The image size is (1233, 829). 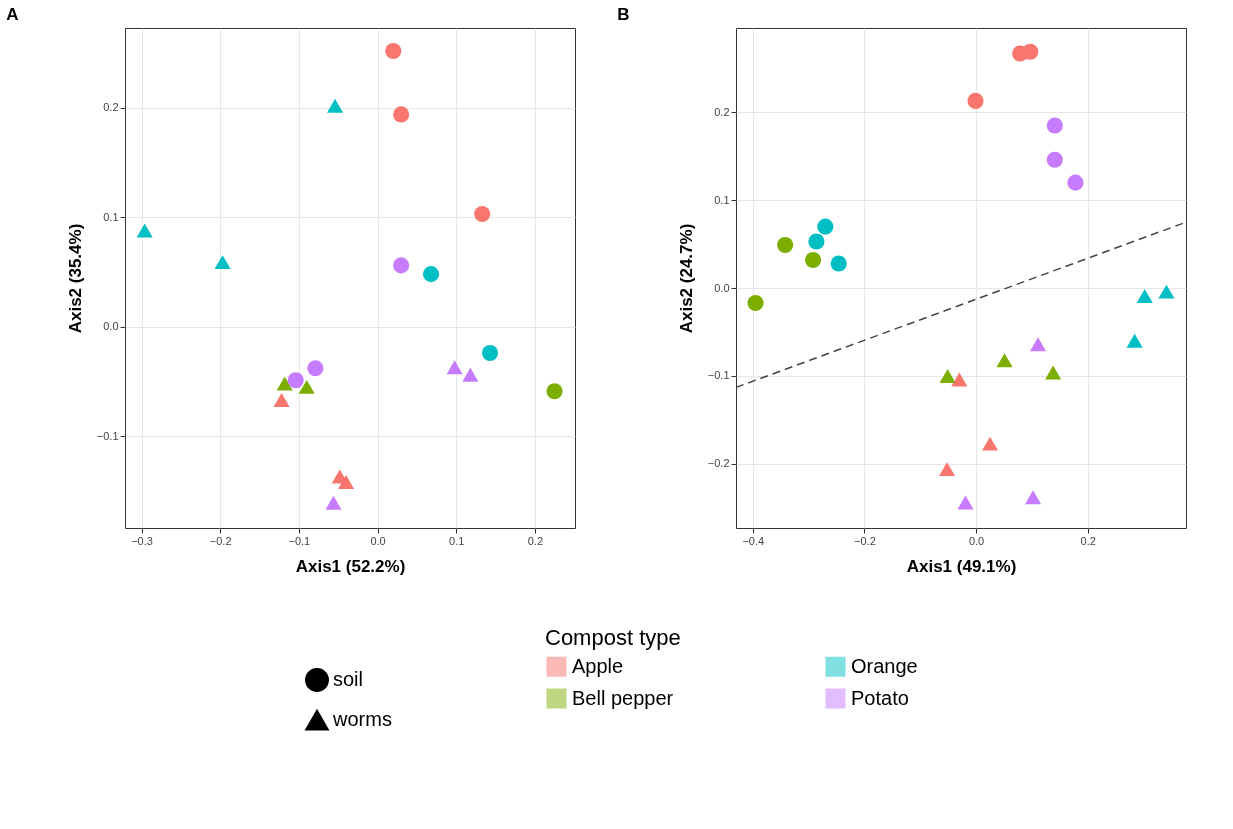 I want to click on legend-label: Potato, so click(x=880, y=697).